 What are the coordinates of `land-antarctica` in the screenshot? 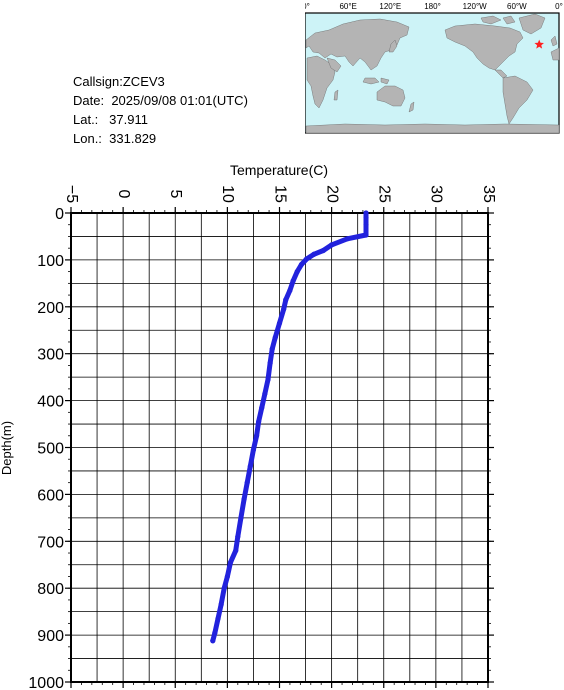 It's located at (432, 128).